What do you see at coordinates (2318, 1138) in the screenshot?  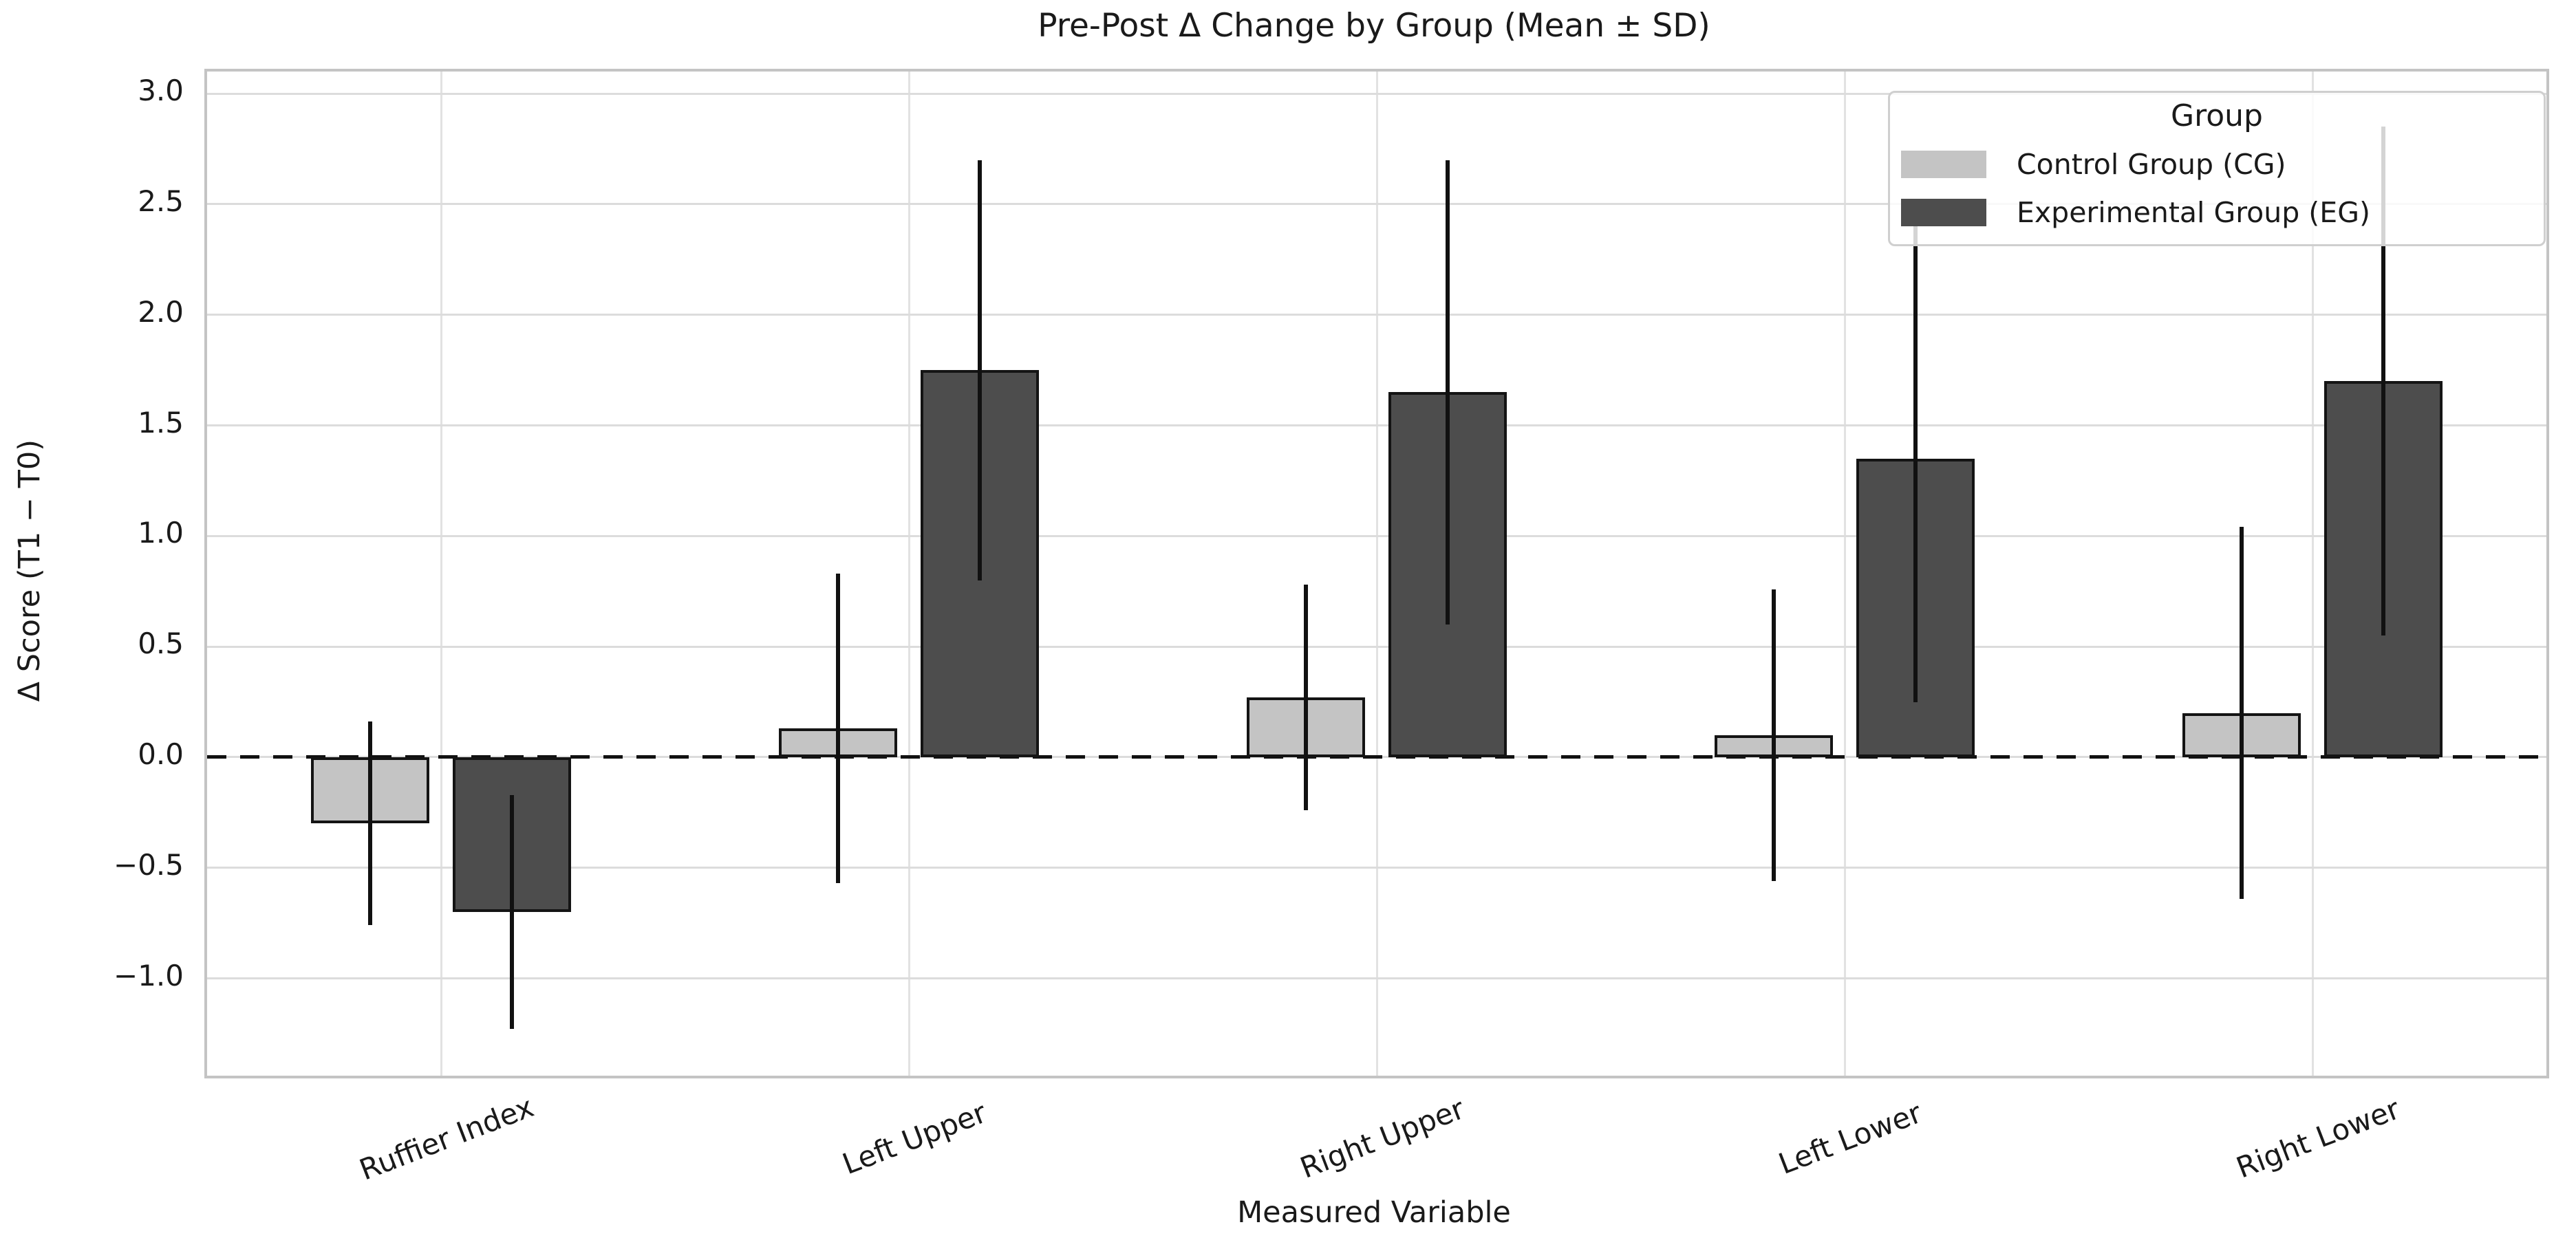 I see `x-tick-label: Right Lower` at bounding box center [2318, 1138].